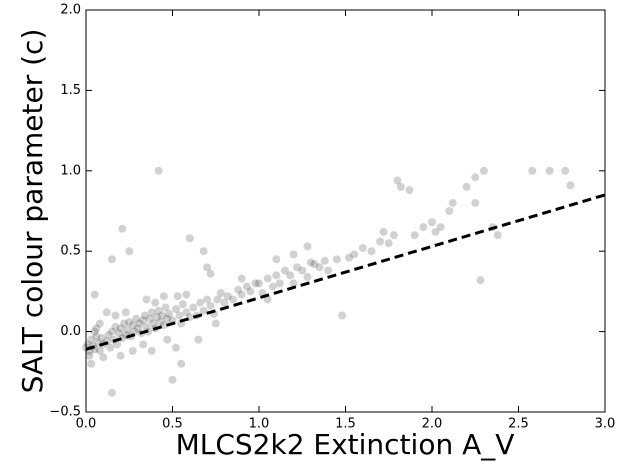  What do you see at coordinates (432, 424) in the screenshot?
I see `x-tick-label: 2.0` at bounding box center [432, 424].